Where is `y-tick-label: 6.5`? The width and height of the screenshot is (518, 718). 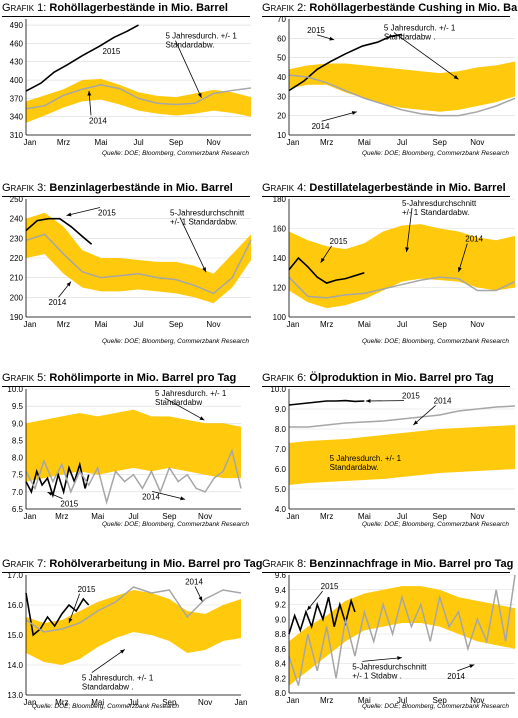
y-tick-label: 6.5 is located at coordinates (18, 509).